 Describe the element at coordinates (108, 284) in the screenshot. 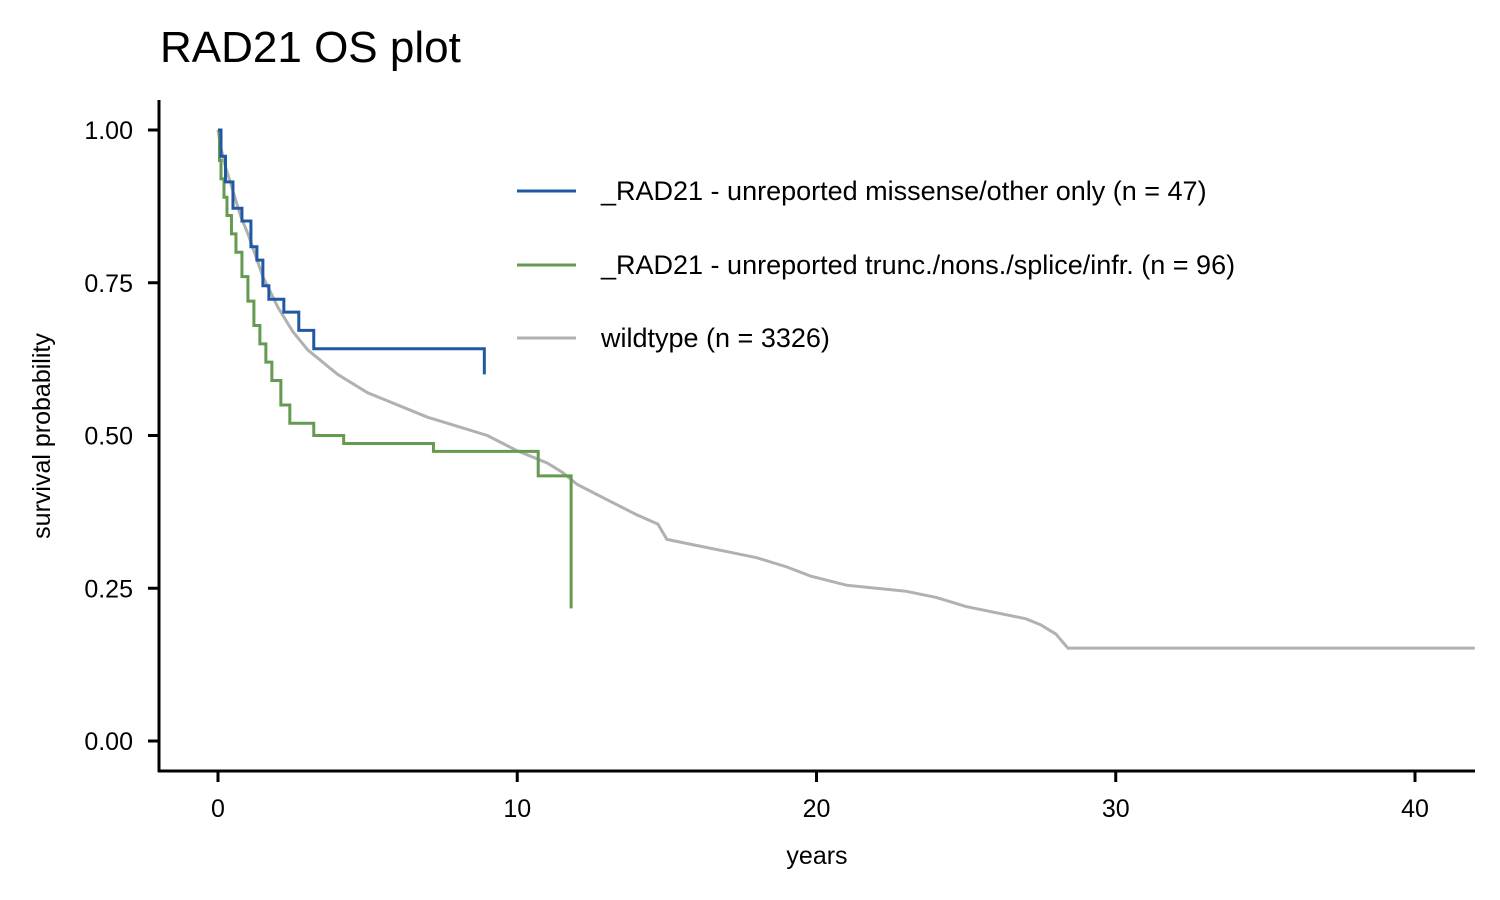

I see `y-tick-label: 0.75` at that location.